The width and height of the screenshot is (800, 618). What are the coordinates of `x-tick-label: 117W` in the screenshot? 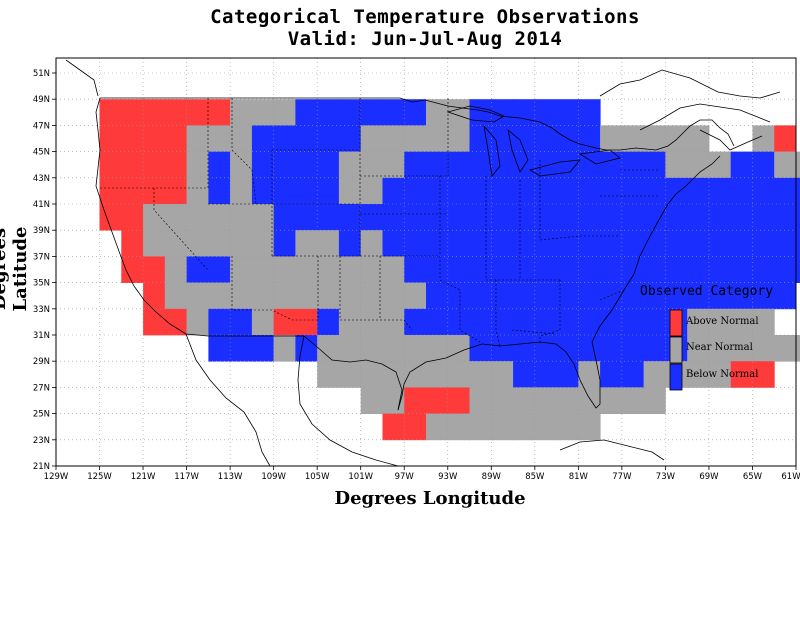 It's located at (186, 477).